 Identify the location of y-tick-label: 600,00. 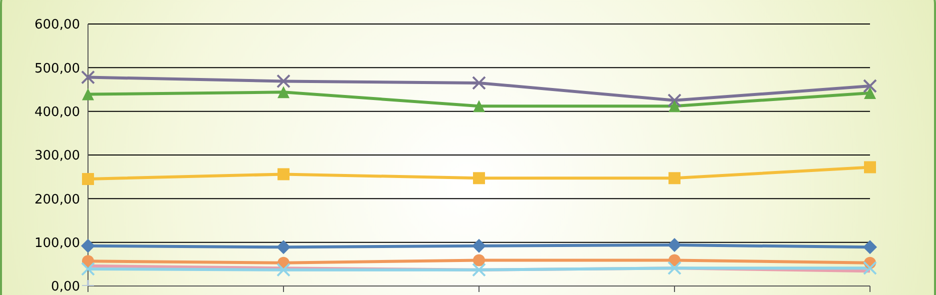
(57, 25).